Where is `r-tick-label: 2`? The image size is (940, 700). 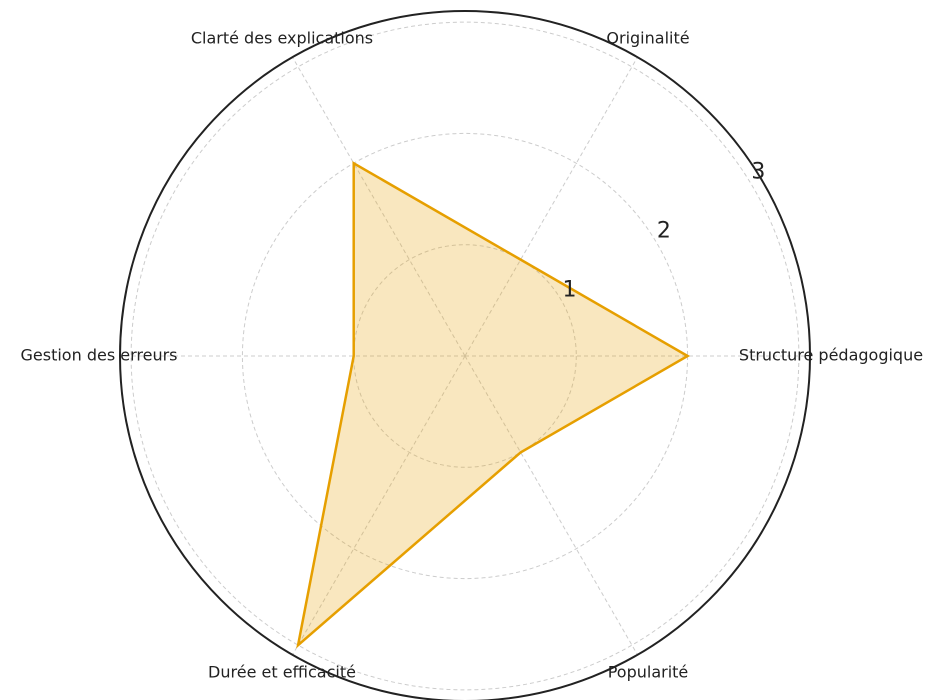 r-tick-label: 2 is located at coordinates (664, 231).